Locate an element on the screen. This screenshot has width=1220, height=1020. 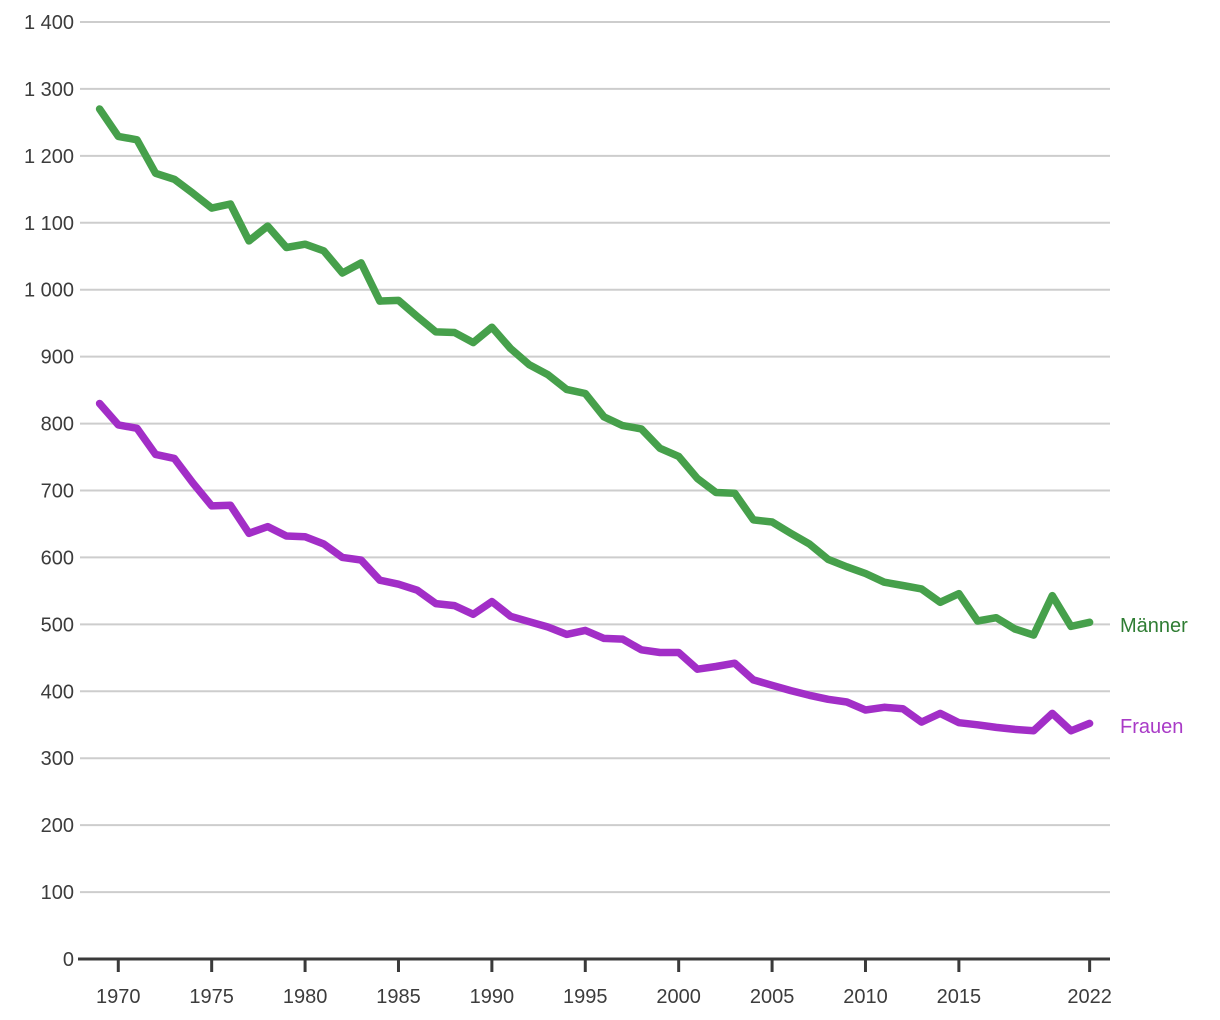
y-axis-tick-label: 400 is located at coordinates (57, 692).